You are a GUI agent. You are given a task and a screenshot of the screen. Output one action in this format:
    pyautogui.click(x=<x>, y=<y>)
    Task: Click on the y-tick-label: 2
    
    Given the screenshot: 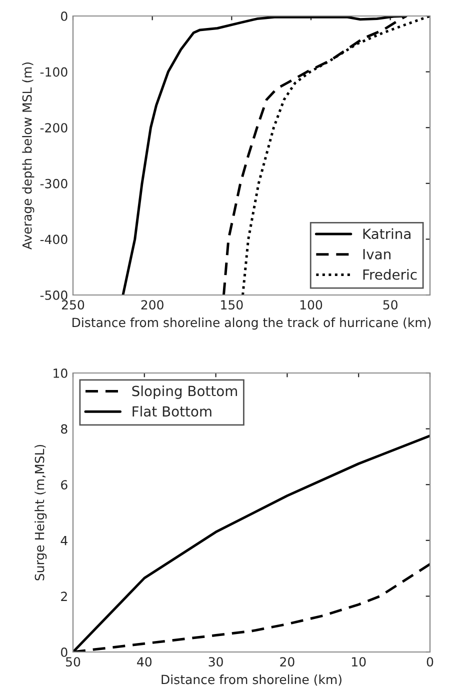 What is the action you would take?
    pyautogui.click(x=64, y=596)
    